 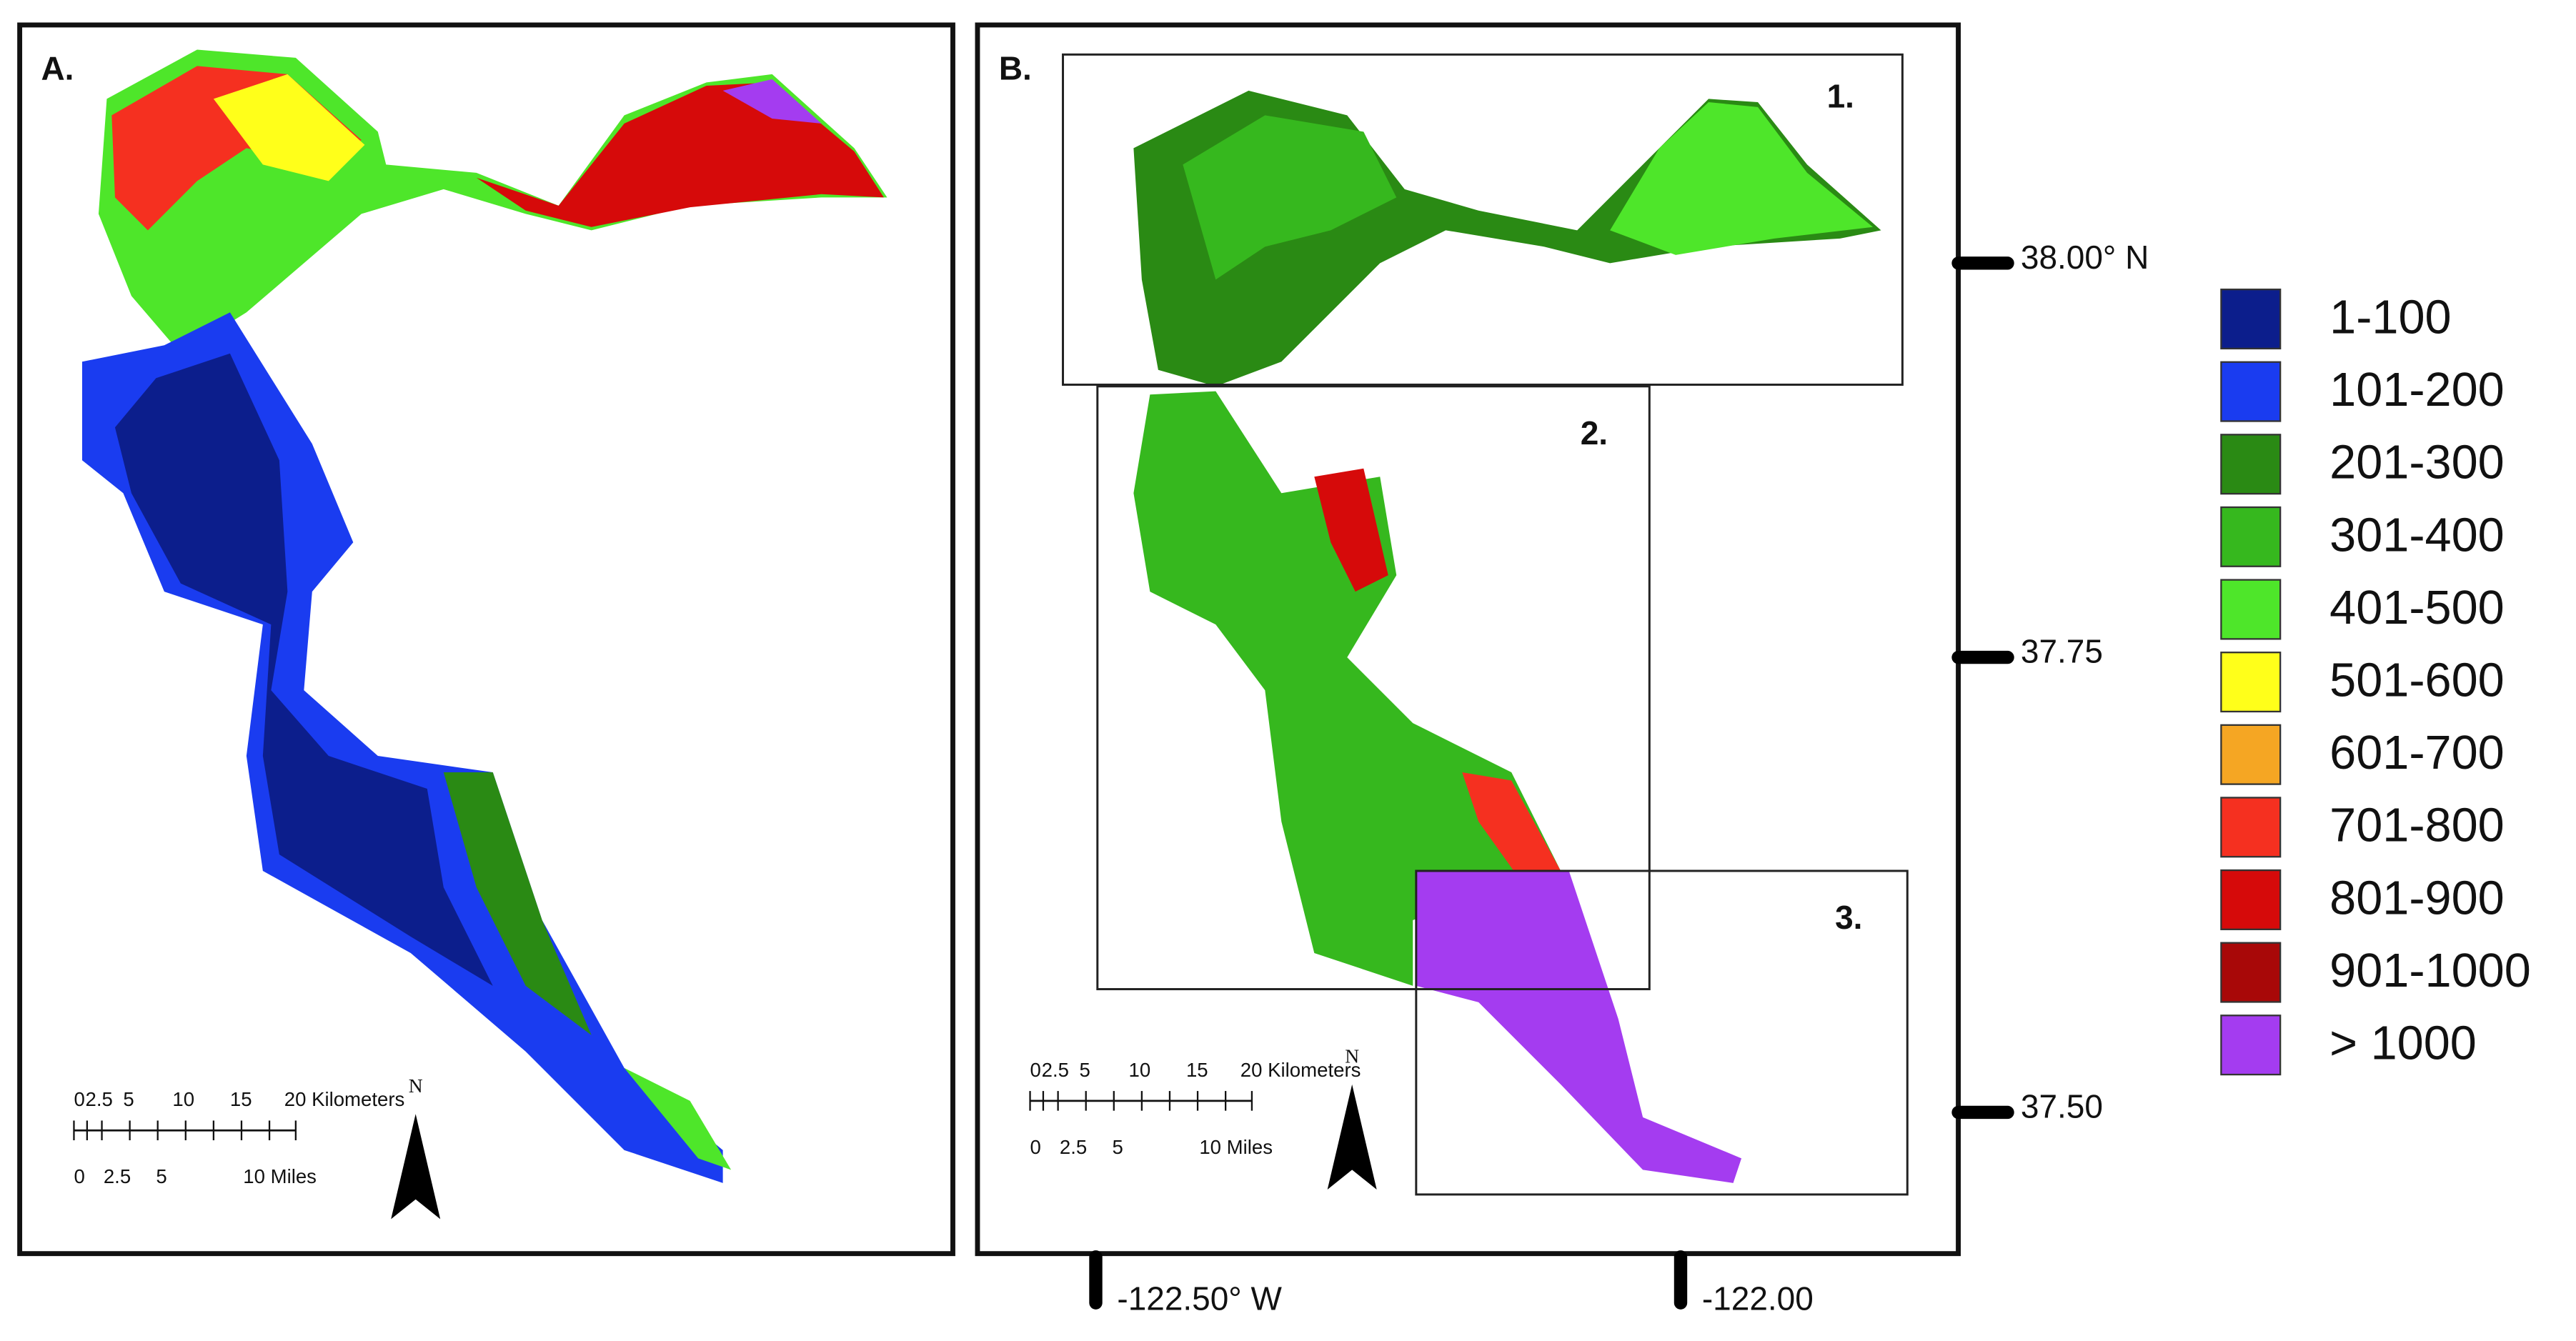 What do you see at coordinates (2417, 535) in the screenshot?
I see `legend-label: 301-400` at bounding box center [2417, 535].